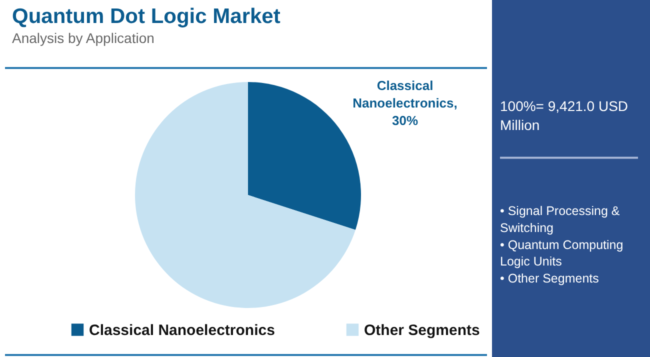 The height and width of the screenshot is (357, 650). I want to click on data-label: Classical Nanoelectronics, 30%, so click(405, 103).